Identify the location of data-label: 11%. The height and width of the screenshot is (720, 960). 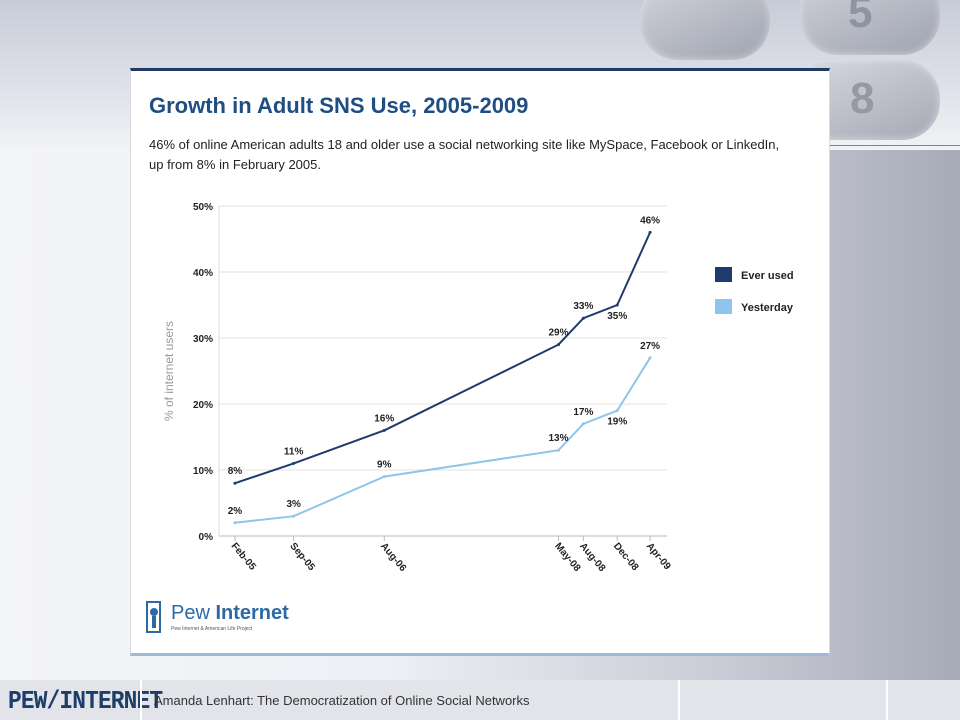
(294, 451).